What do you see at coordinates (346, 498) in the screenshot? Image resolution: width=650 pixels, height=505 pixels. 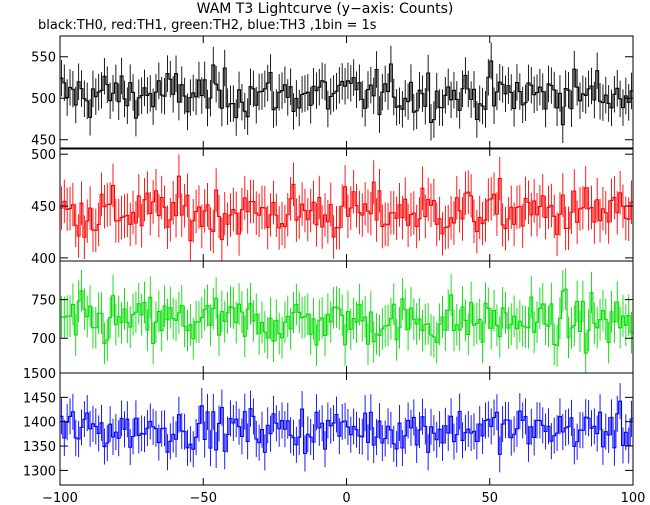 I see `x-tick-label: 0` at bounding box center [346, 498].